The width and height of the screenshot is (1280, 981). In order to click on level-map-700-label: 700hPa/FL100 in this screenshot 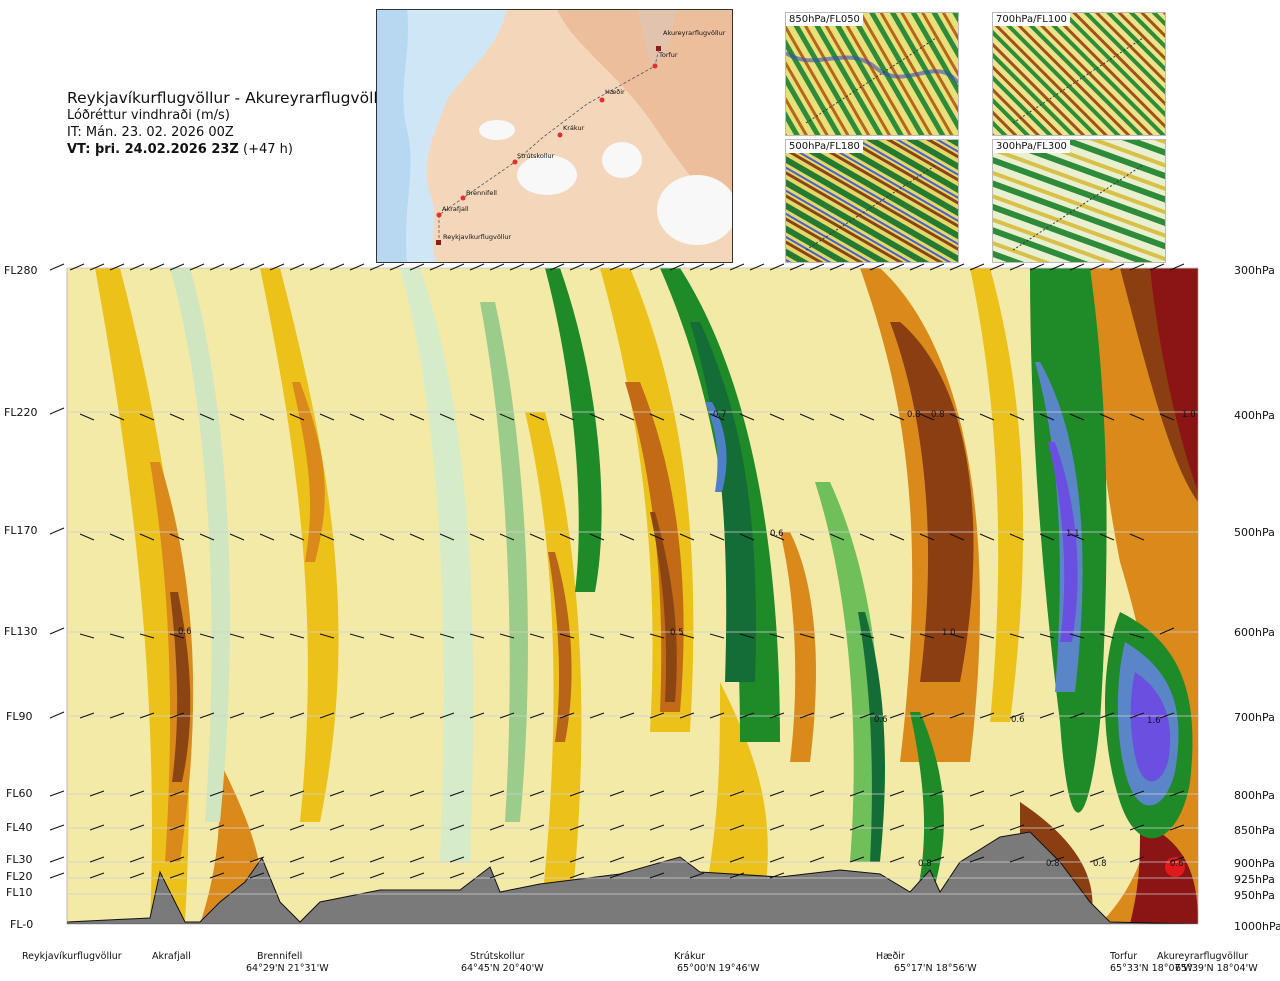, I will do `click(1031, 19)`.